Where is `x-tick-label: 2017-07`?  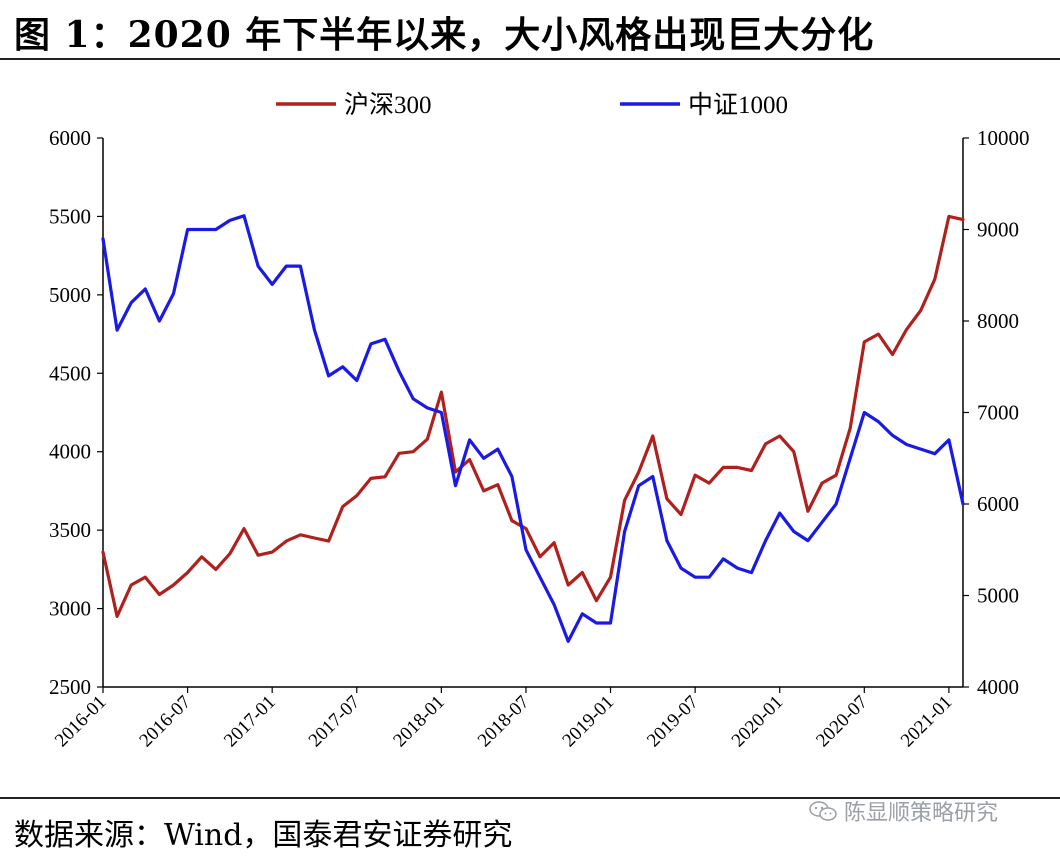
x-tick-label: 2017-07 is located at coordinates (335, 722).